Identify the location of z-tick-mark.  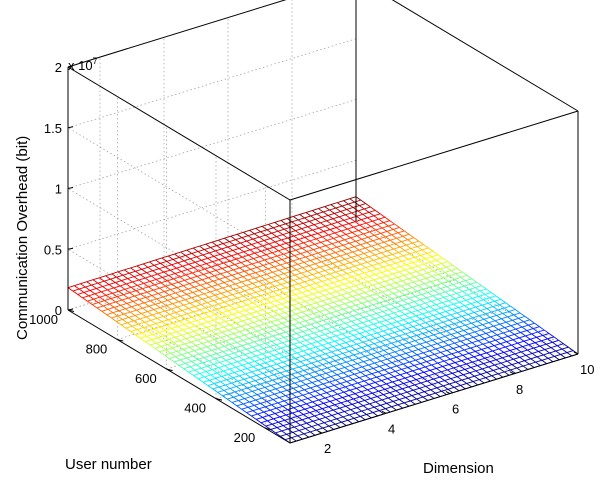
(70, 188).